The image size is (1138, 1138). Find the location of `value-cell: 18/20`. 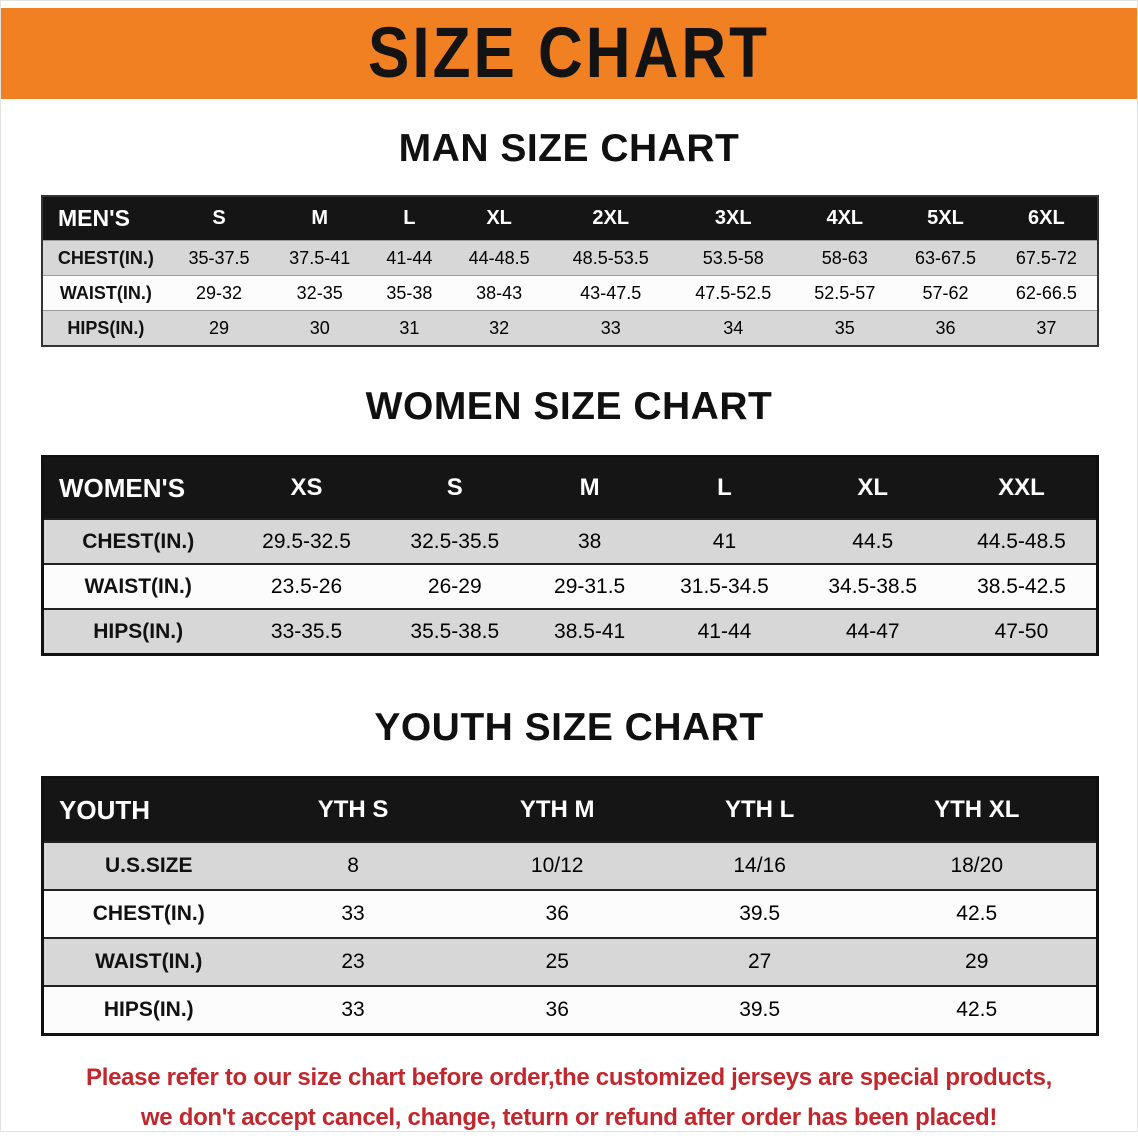

value-cell: 18/20 is located at coordinates (977, 865).